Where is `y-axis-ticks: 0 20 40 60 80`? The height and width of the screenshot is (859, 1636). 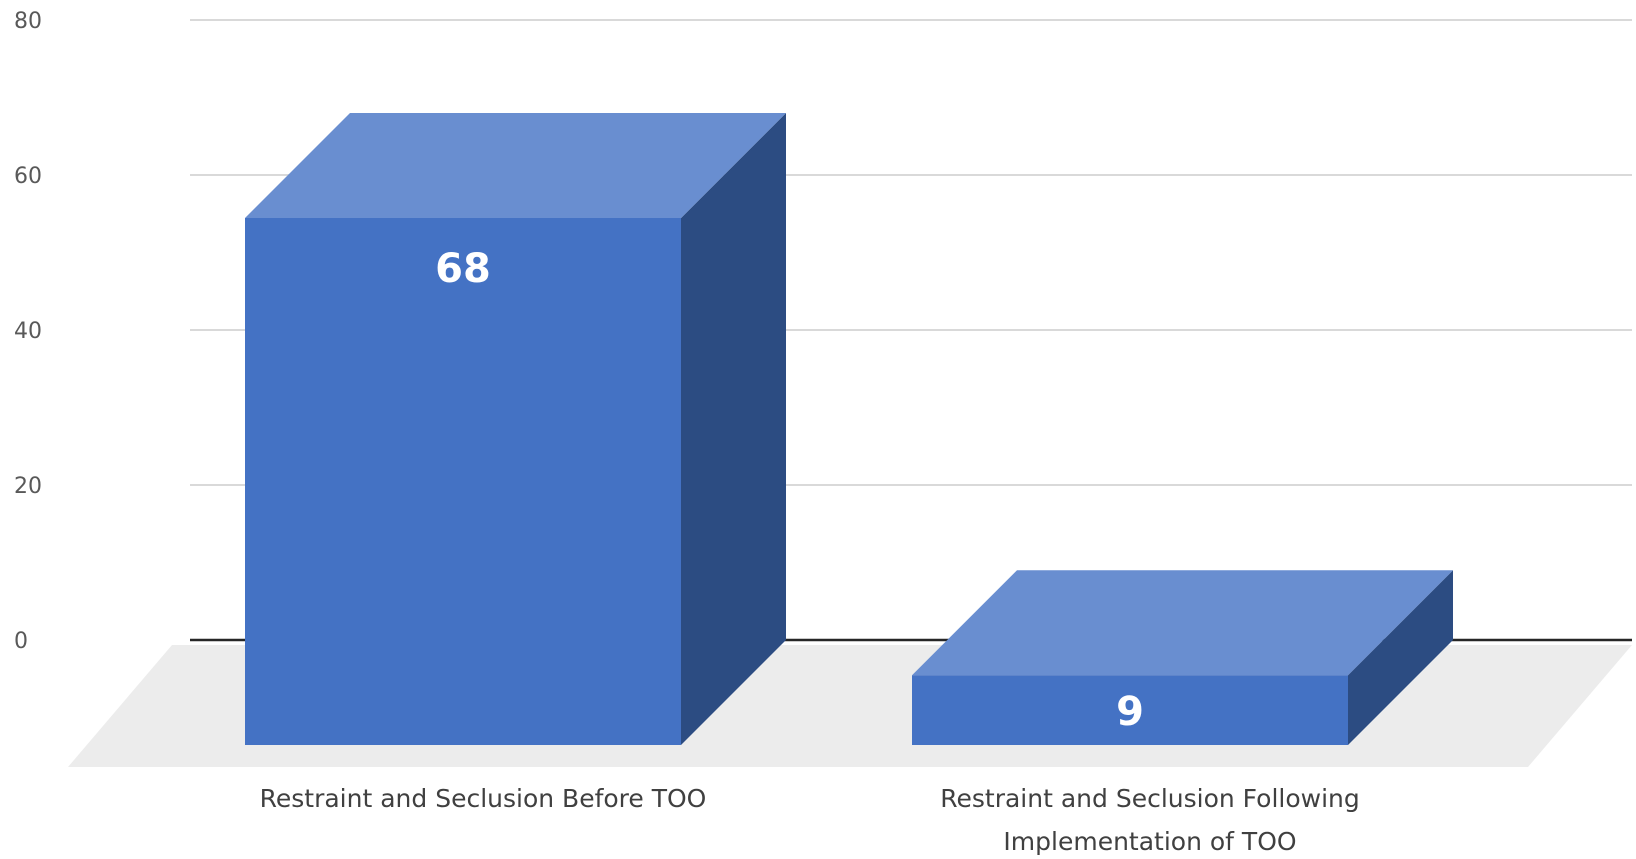
y-axis-ticks: 0 20 40 60 80 is located at coordinates (28, 331).